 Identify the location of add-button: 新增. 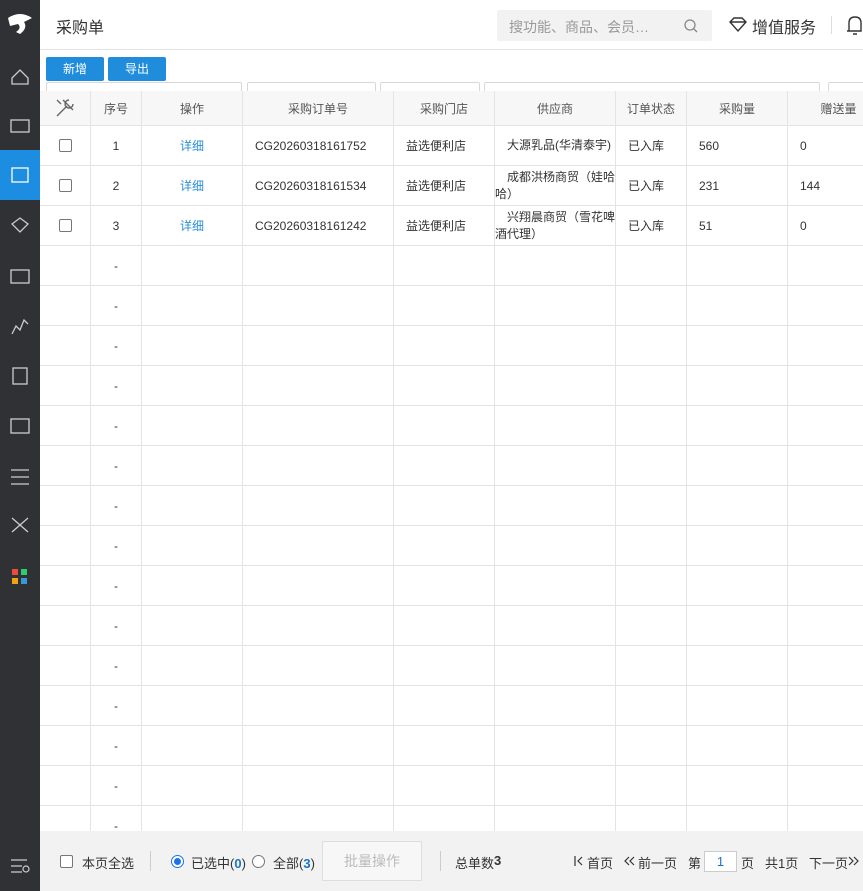
(75, 69).